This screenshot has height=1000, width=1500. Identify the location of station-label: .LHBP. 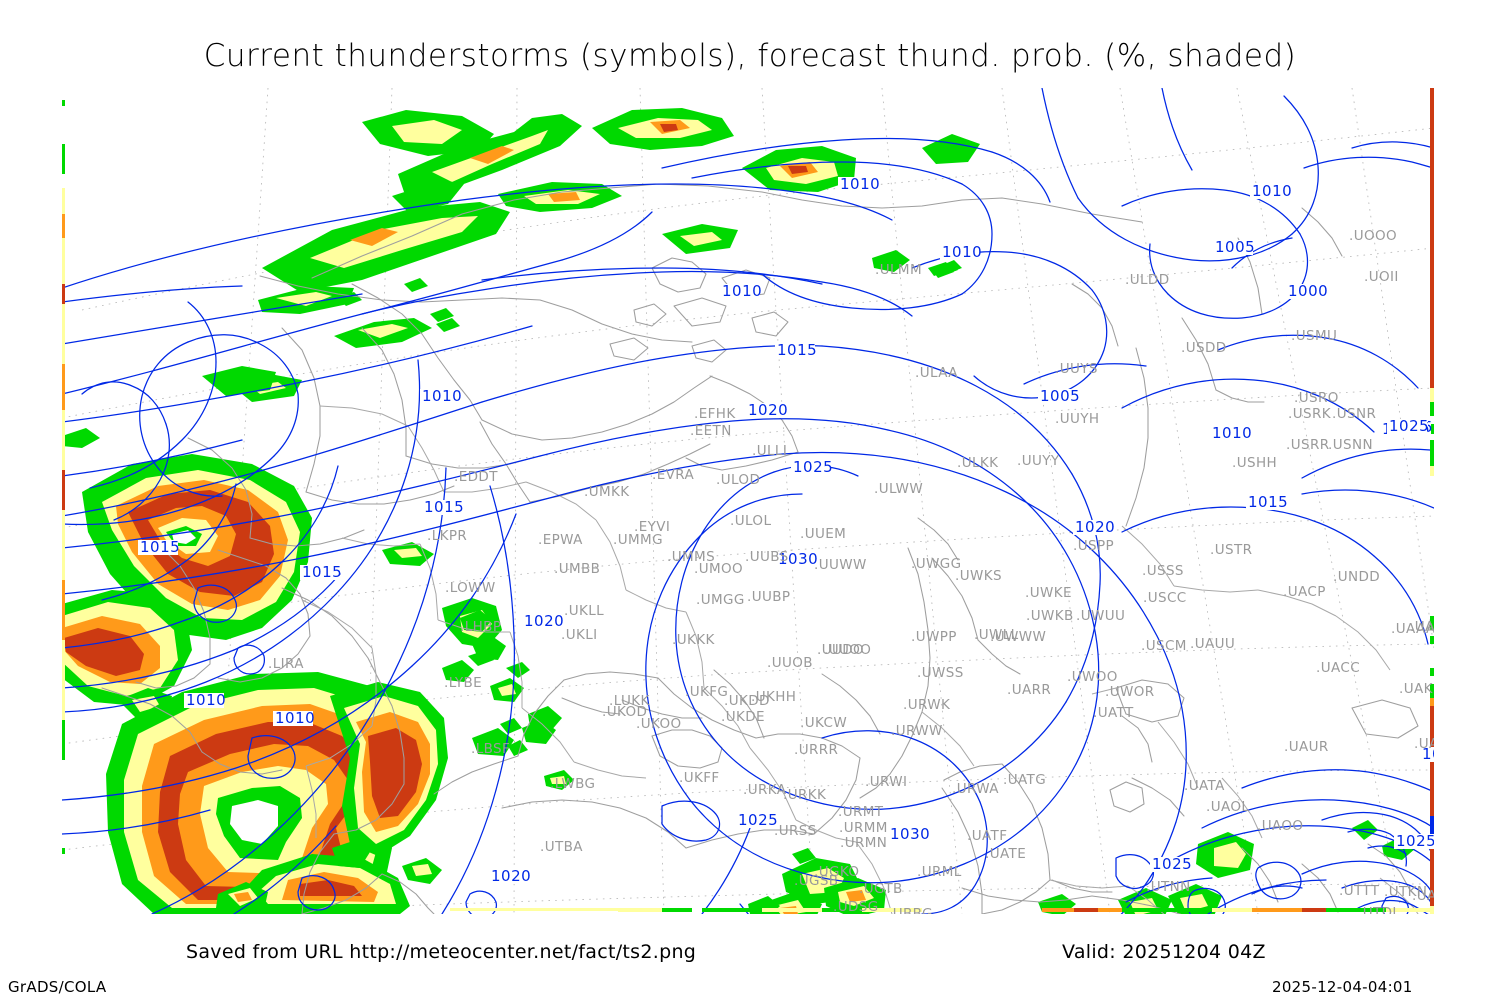
(480, 627).